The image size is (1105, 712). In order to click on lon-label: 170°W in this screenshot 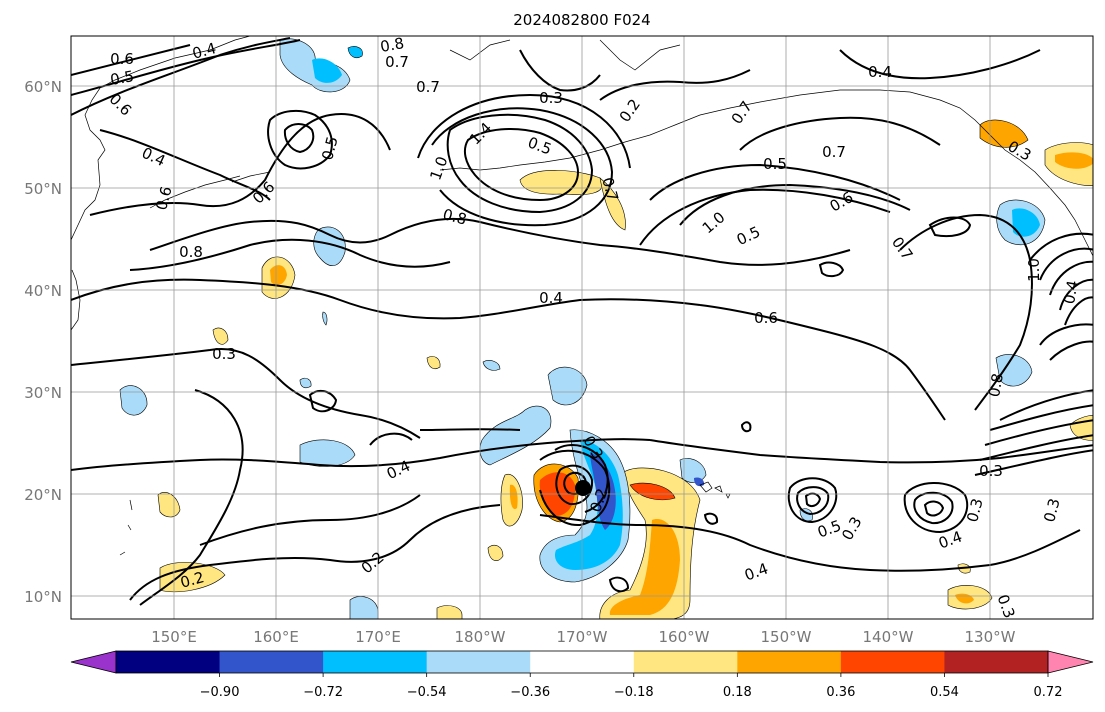, I will do `click(582, 637)`.